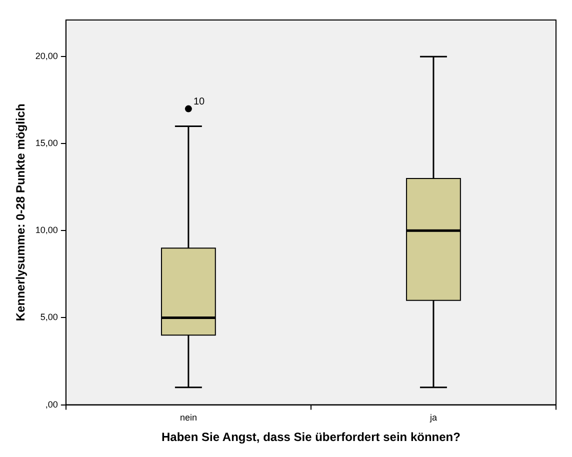  I want to click on x-tick-label: nein, so click(188, 417).